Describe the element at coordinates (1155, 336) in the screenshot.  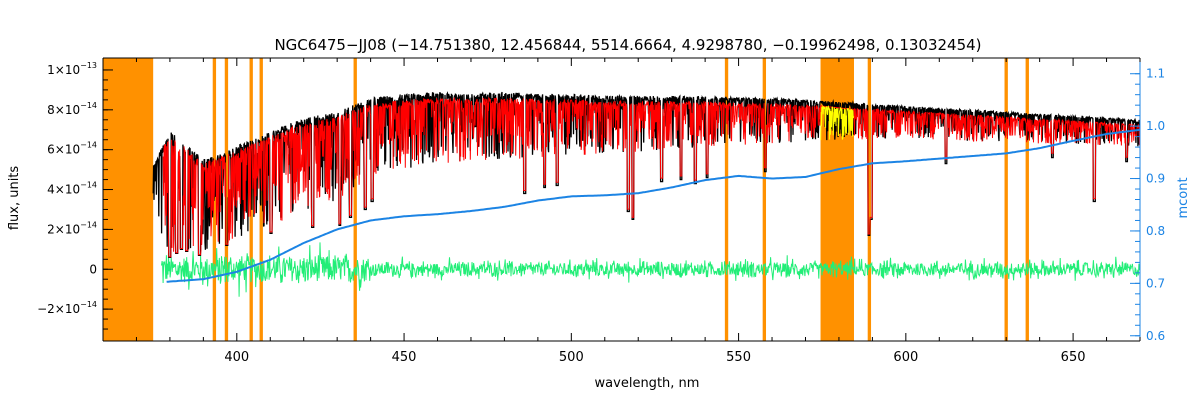
I see `y2-tick-label-0: 0.6` at that location.